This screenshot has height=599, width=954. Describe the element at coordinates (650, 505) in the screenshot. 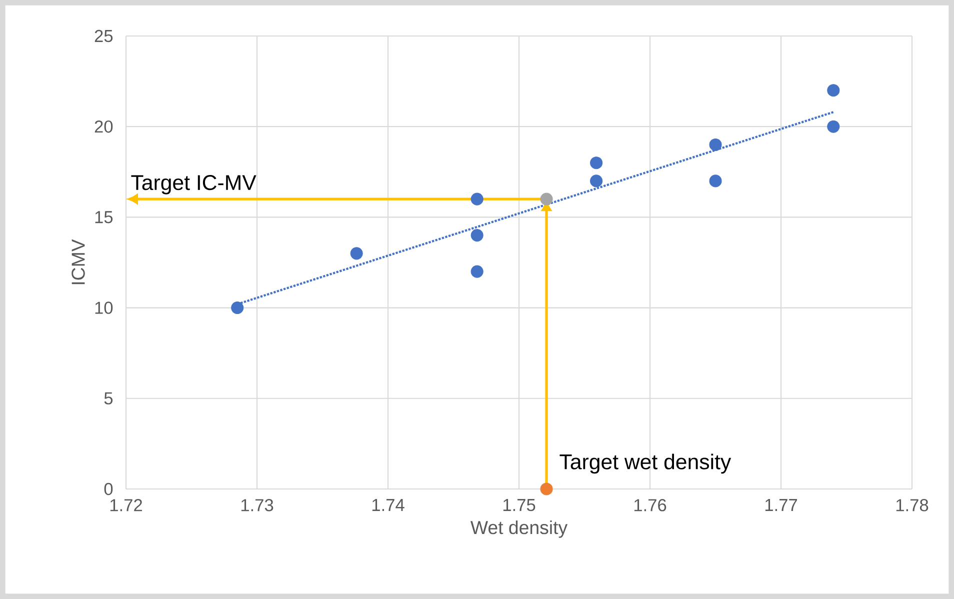

I see `x-tick-label: 1.76` at that location.